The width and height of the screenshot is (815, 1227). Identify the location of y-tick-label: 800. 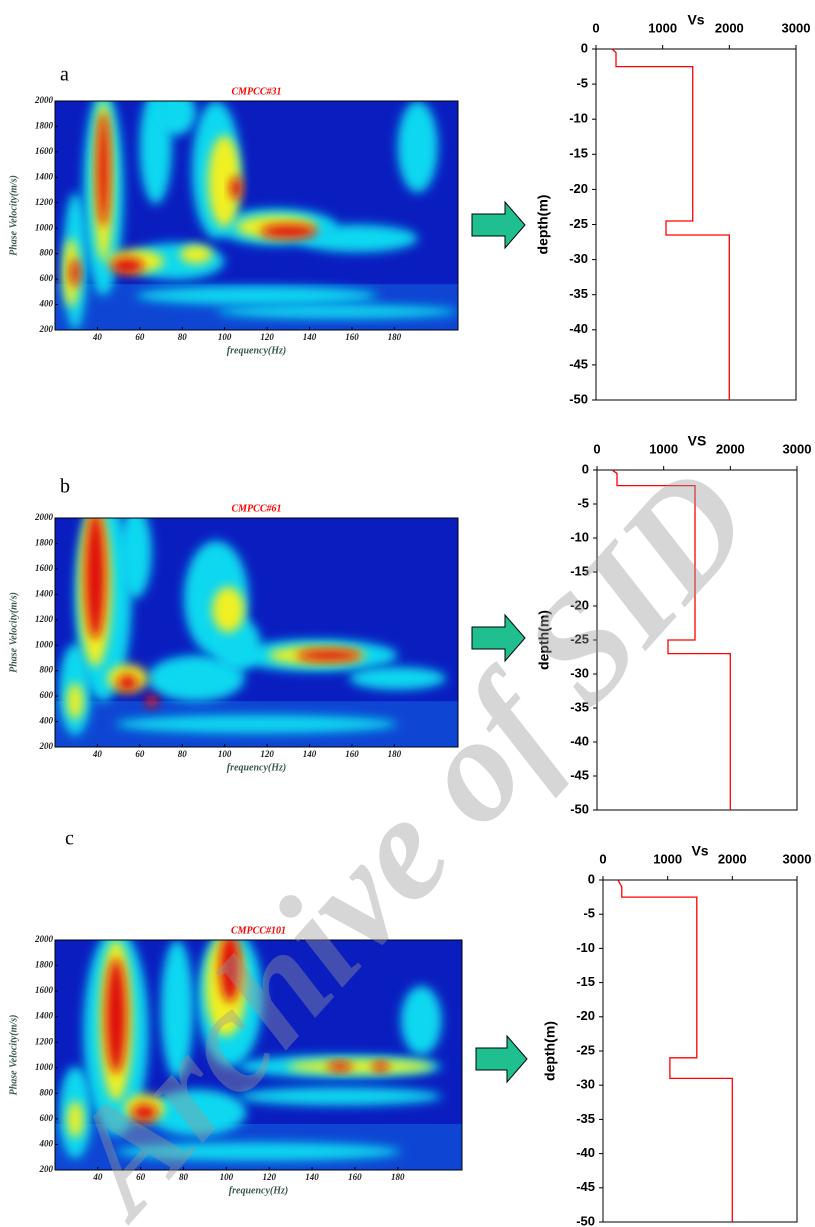
(47, 253).